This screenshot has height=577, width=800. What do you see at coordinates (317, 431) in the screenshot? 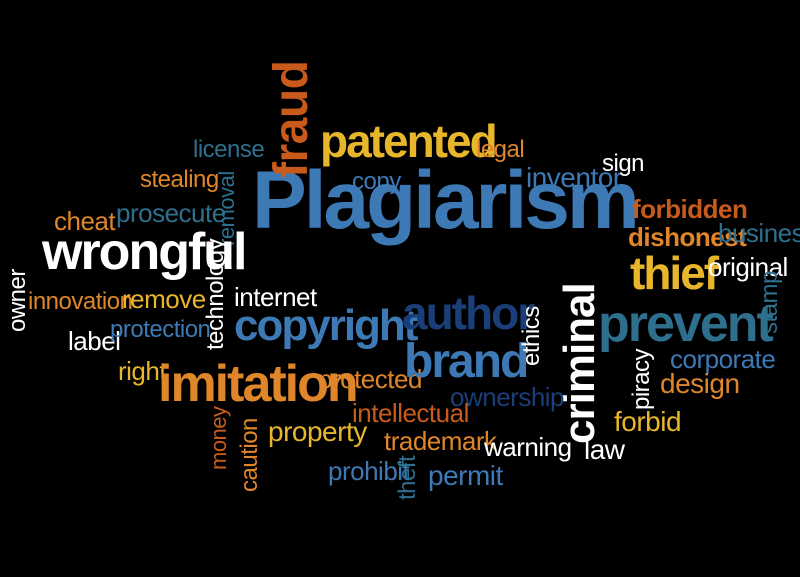
I see `word-property: property` at bounding box center [317, 431].